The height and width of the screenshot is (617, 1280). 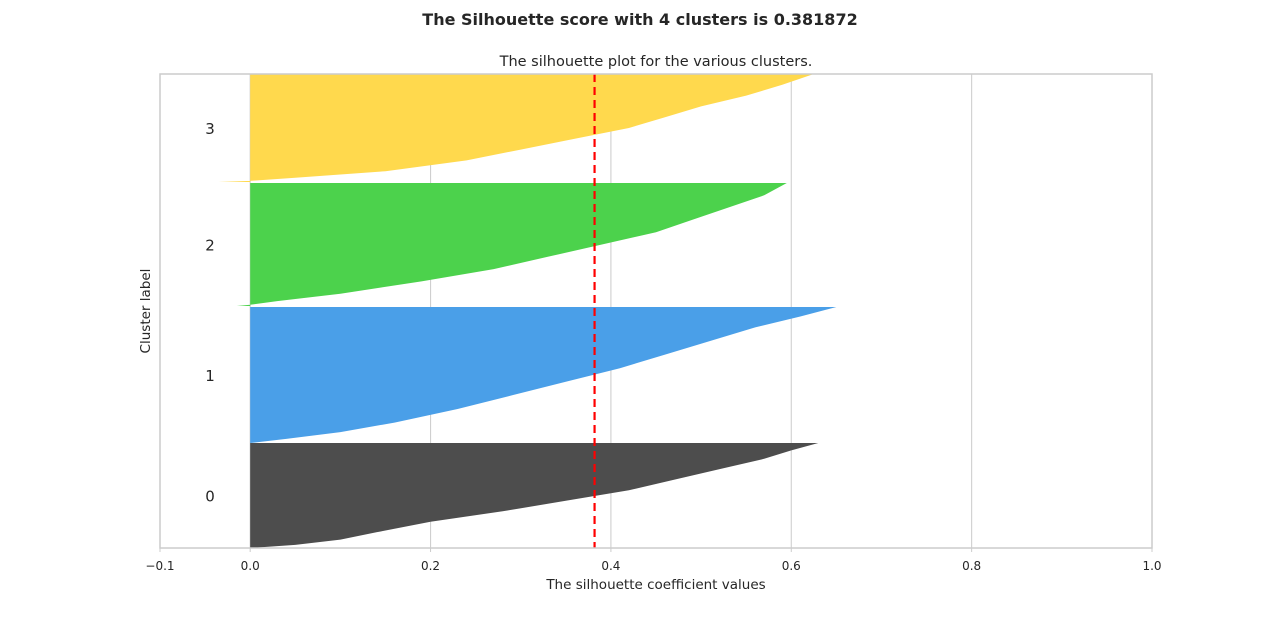 I want to click on x-tick-labels: −0.1 0.0 0.2 0.4 0.6 0.8 1.0, so click(x=653, y=560).